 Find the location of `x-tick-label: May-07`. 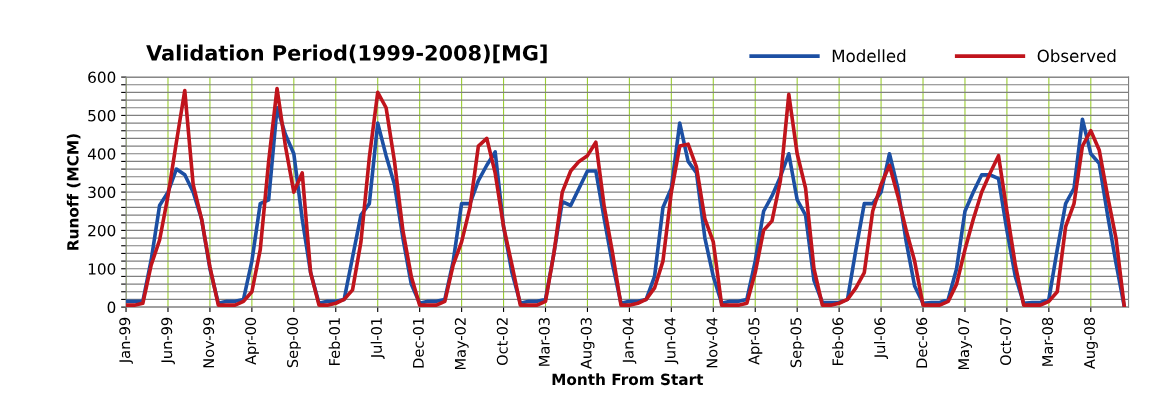

x-tick-label: May-07 is located at coordinates (965, 344).